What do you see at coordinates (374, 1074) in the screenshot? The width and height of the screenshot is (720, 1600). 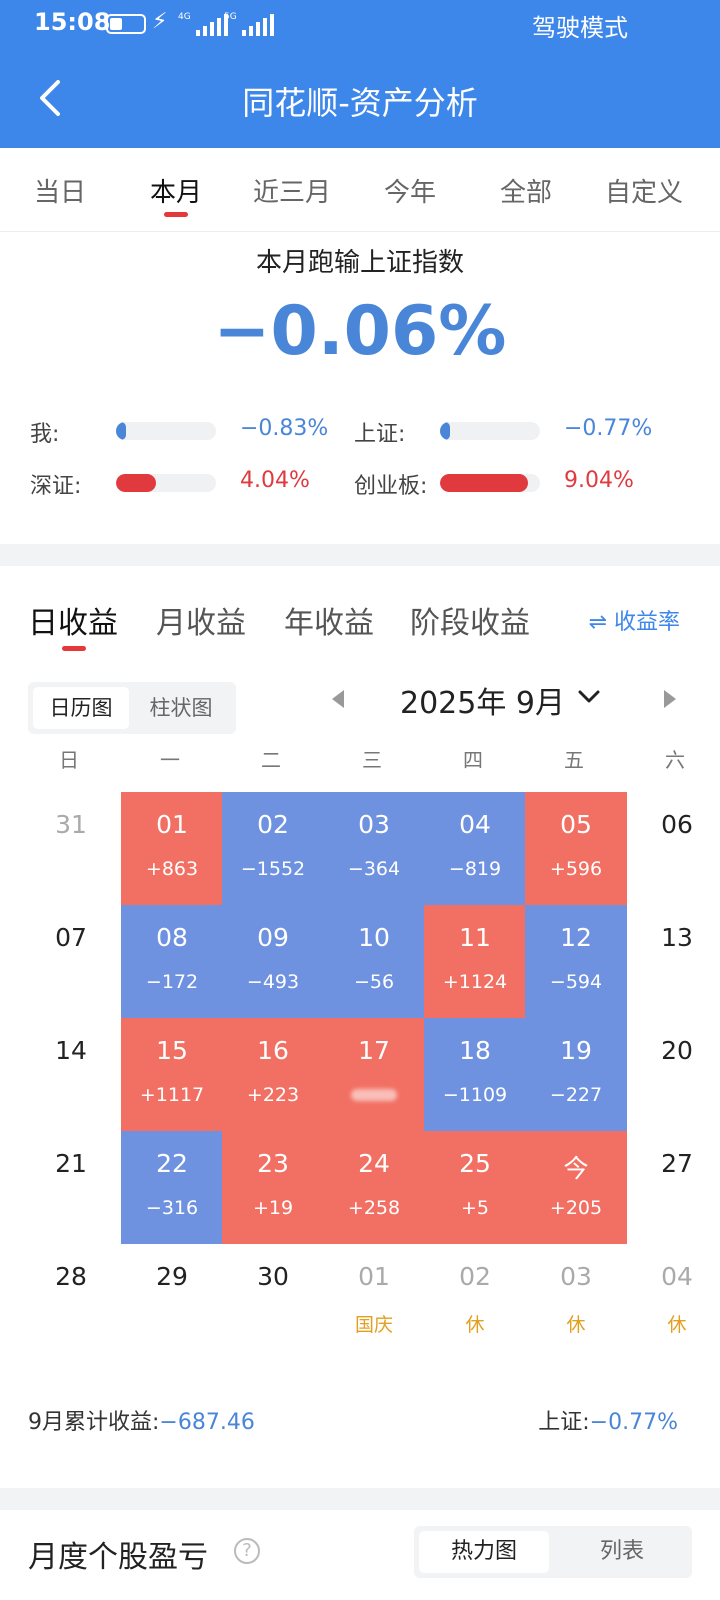 I see `calendar-day: 17` at bounding box center [374, 1074].